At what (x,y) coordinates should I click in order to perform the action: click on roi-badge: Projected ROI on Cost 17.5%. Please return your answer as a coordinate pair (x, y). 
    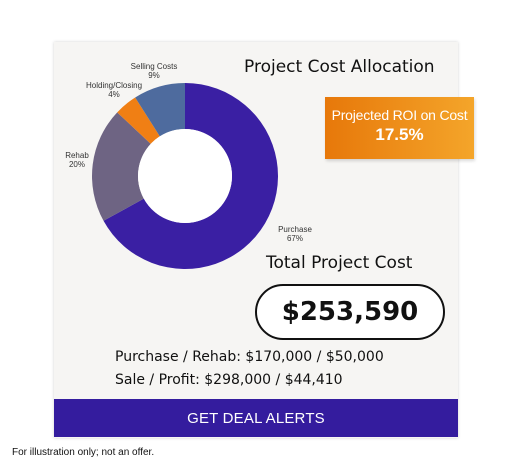
    Looking at the image, I should click on (399, 128).